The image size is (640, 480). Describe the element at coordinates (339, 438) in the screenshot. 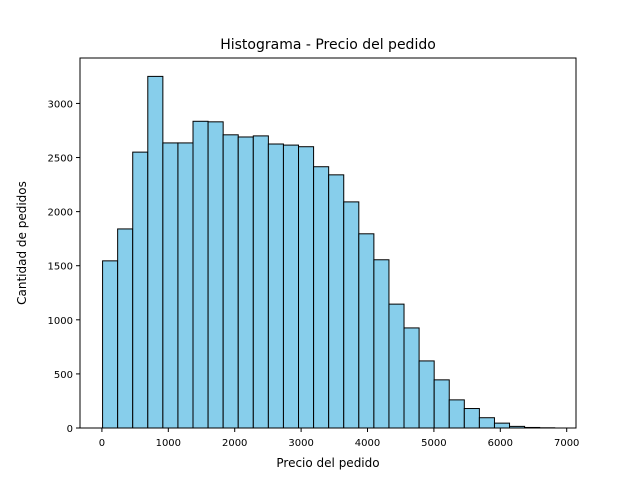

I see `x-axis-ticks: 0 1000 2000 3000 4000 5000 6000 7000` at that location.